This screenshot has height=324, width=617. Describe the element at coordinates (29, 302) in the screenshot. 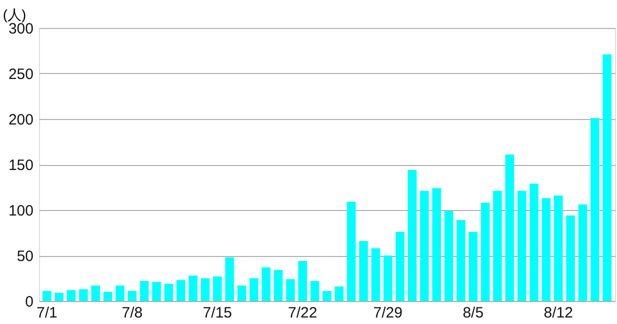

I see `y-tick-label: 0` at that location.